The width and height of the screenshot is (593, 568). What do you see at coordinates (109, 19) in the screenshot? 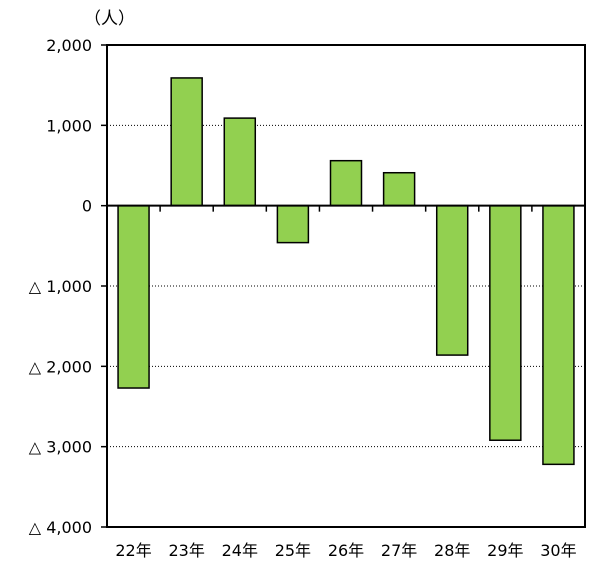
I see `y-axis-unit-label: （人）` at bounding box center [109, 19].